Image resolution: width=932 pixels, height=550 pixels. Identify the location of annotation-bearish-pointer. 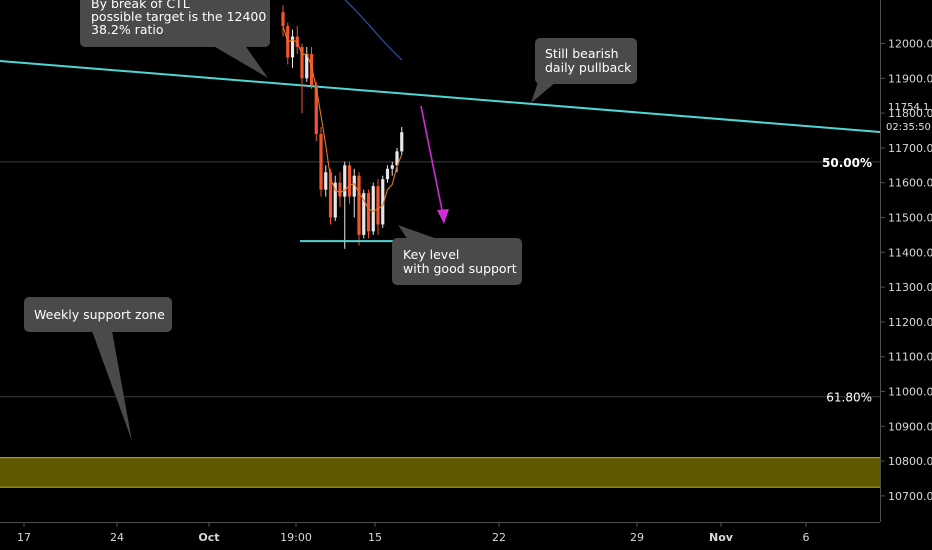
(543, 92).